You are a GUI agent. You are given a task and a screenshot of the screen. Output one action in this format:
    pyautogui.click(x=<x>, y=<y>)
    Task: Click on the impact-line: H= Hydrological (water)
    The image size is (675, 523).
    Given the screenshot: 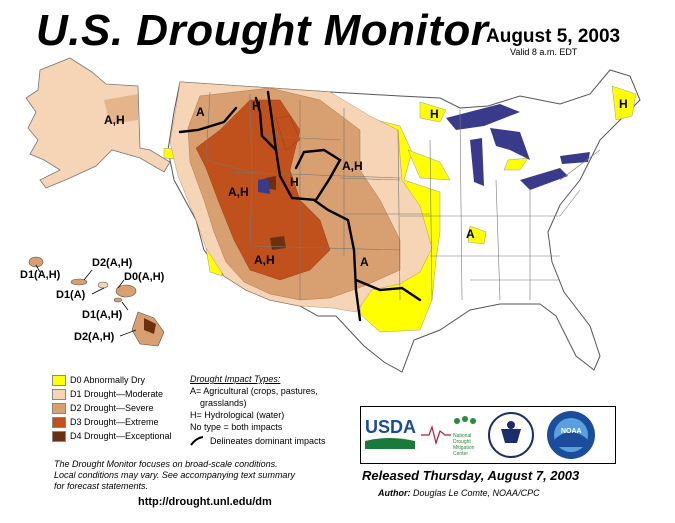 What is the action you would take?
    pyautogui.click(x=237, y=415)
    